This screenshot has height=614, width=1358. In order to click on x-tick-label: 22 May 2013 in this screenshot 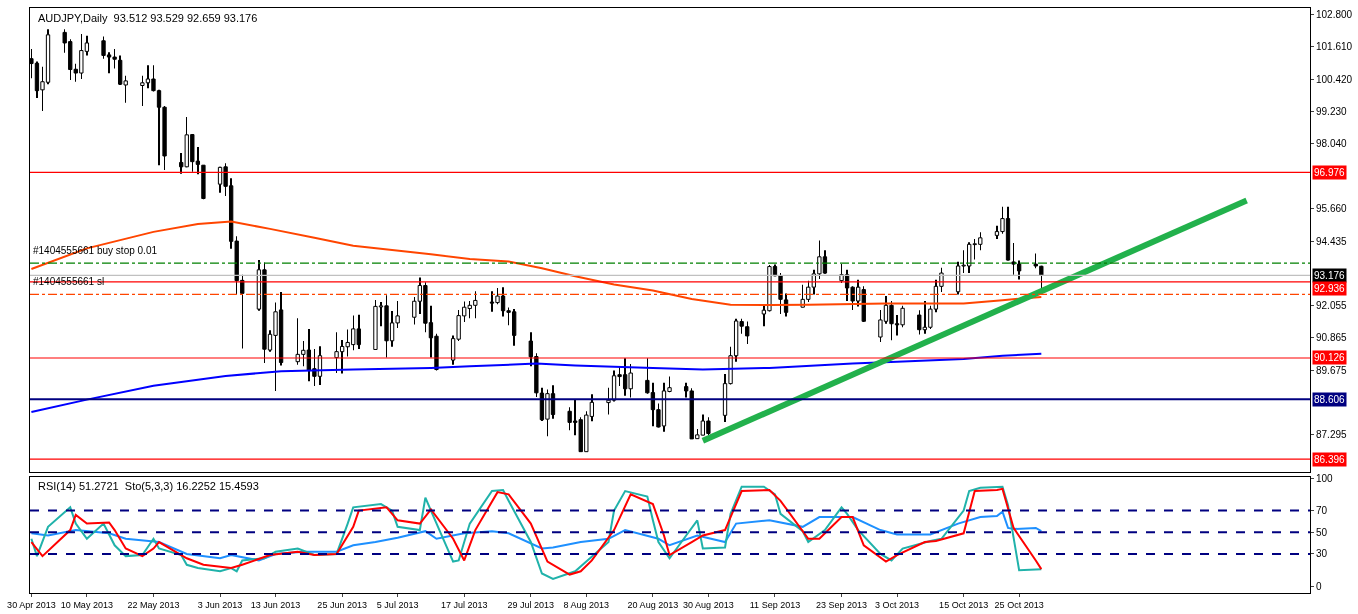, I will do `click(153, 604)`.